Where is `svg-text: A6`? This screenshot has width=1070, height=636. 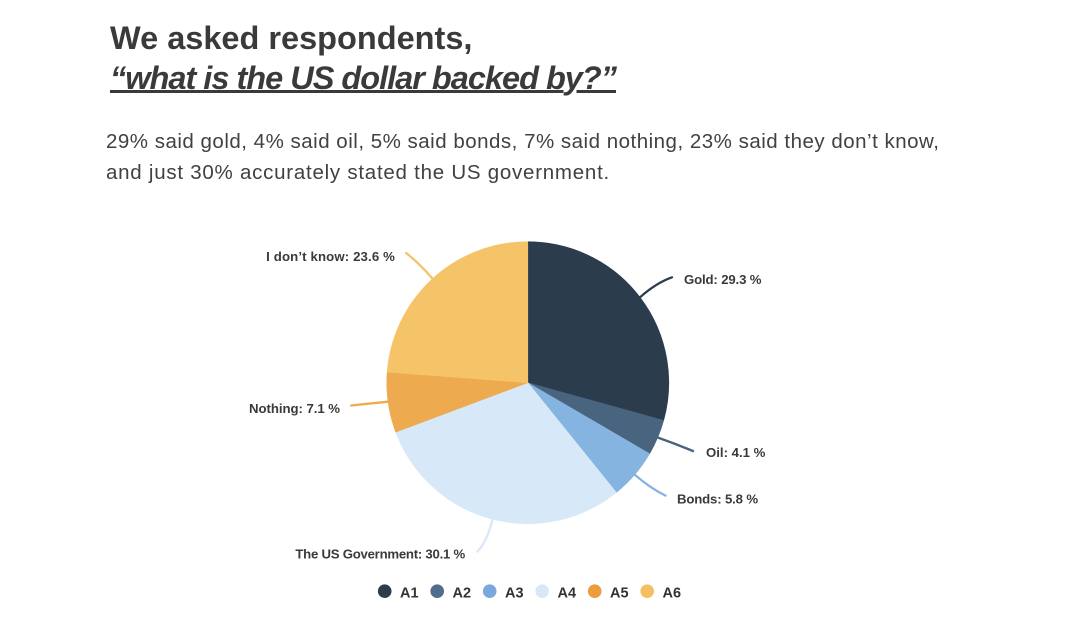
svg-text: A6 is located at coordinates (672, 593).